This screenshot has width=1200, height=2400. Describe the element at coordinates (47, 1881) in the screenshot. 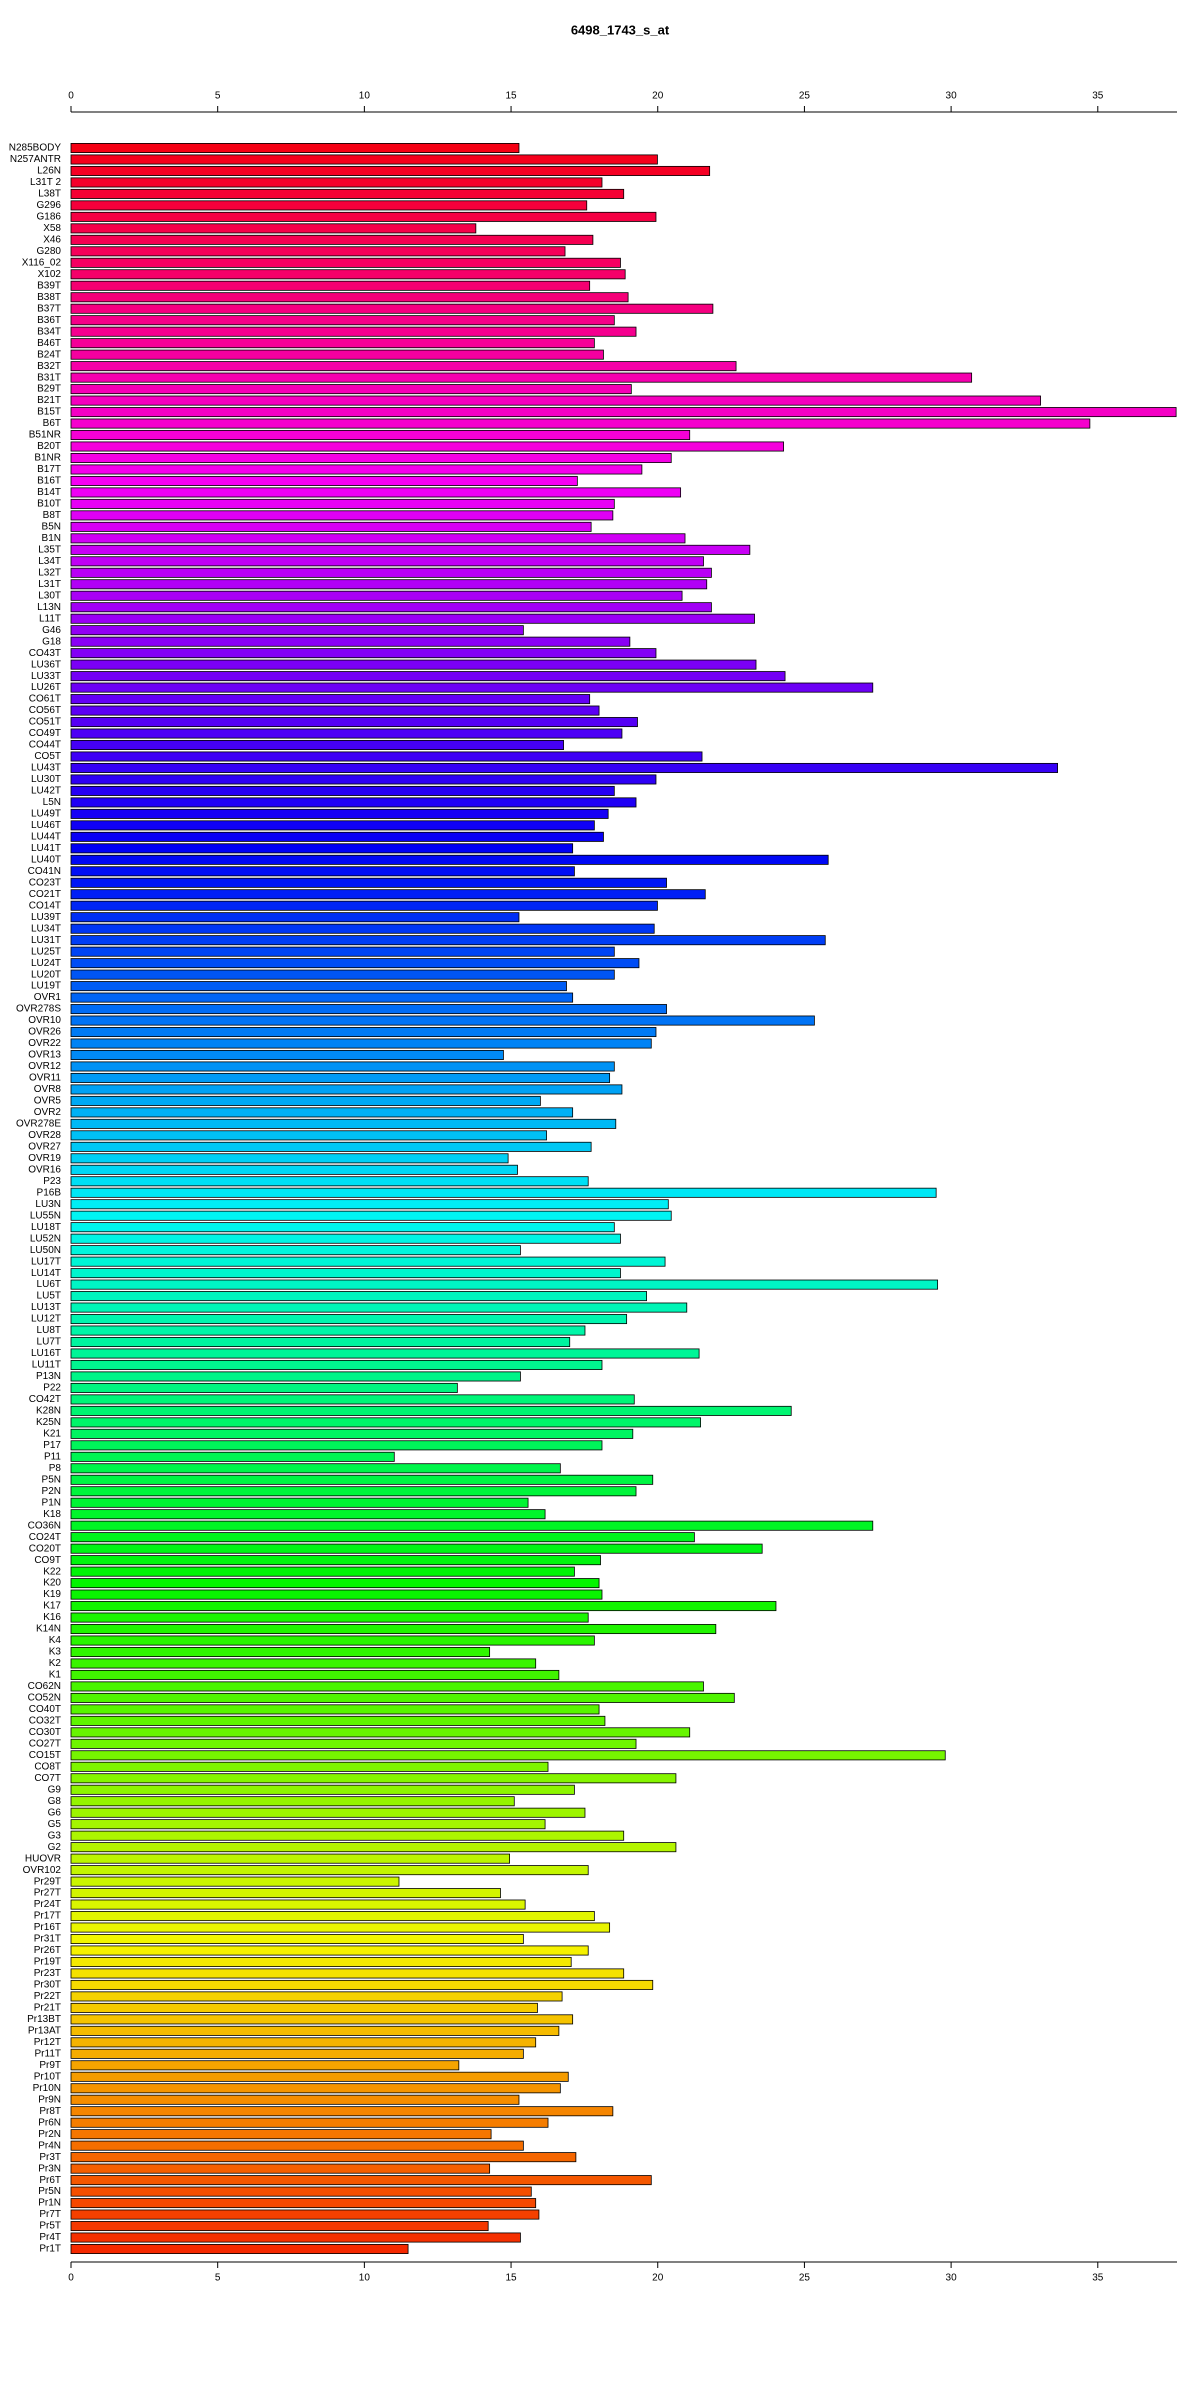

I see `y-tick-label: Pr29T` at that location.